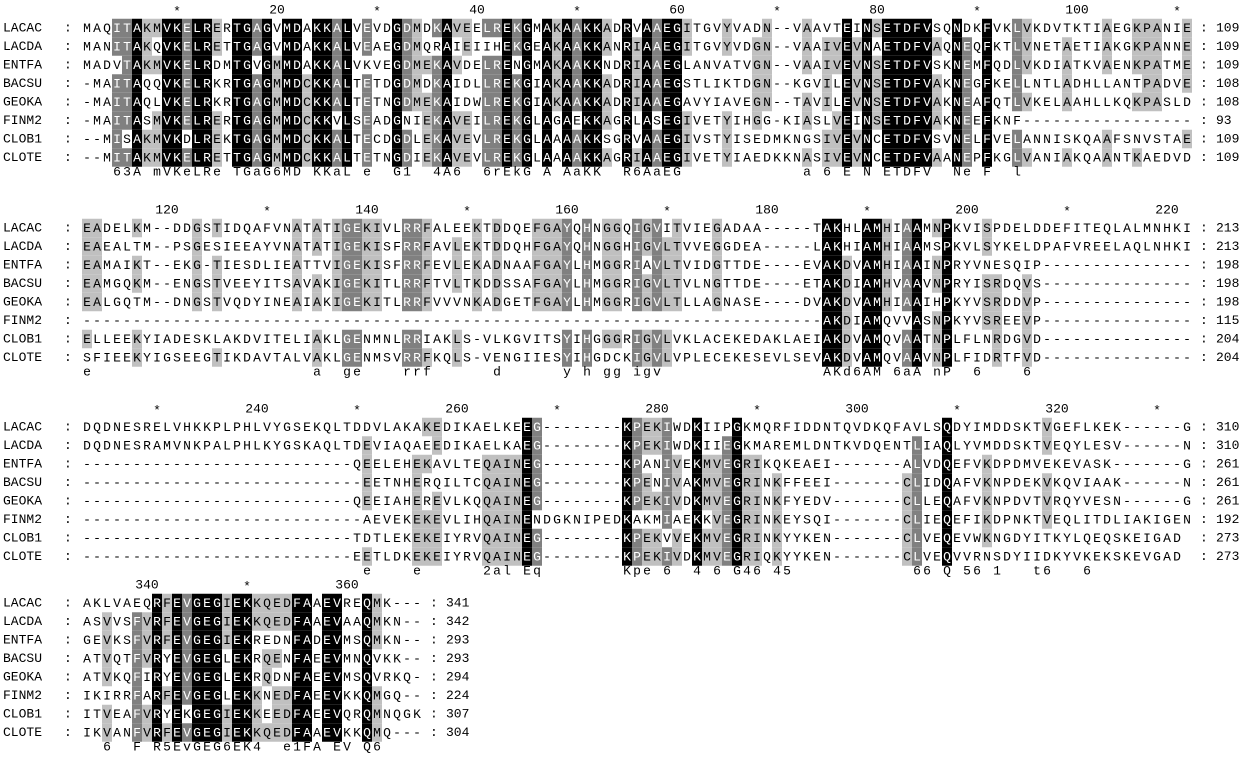 The width and height of the screenshot is (1254, 762). I want to click on sequence-name: FINM2, so click(22, 519).